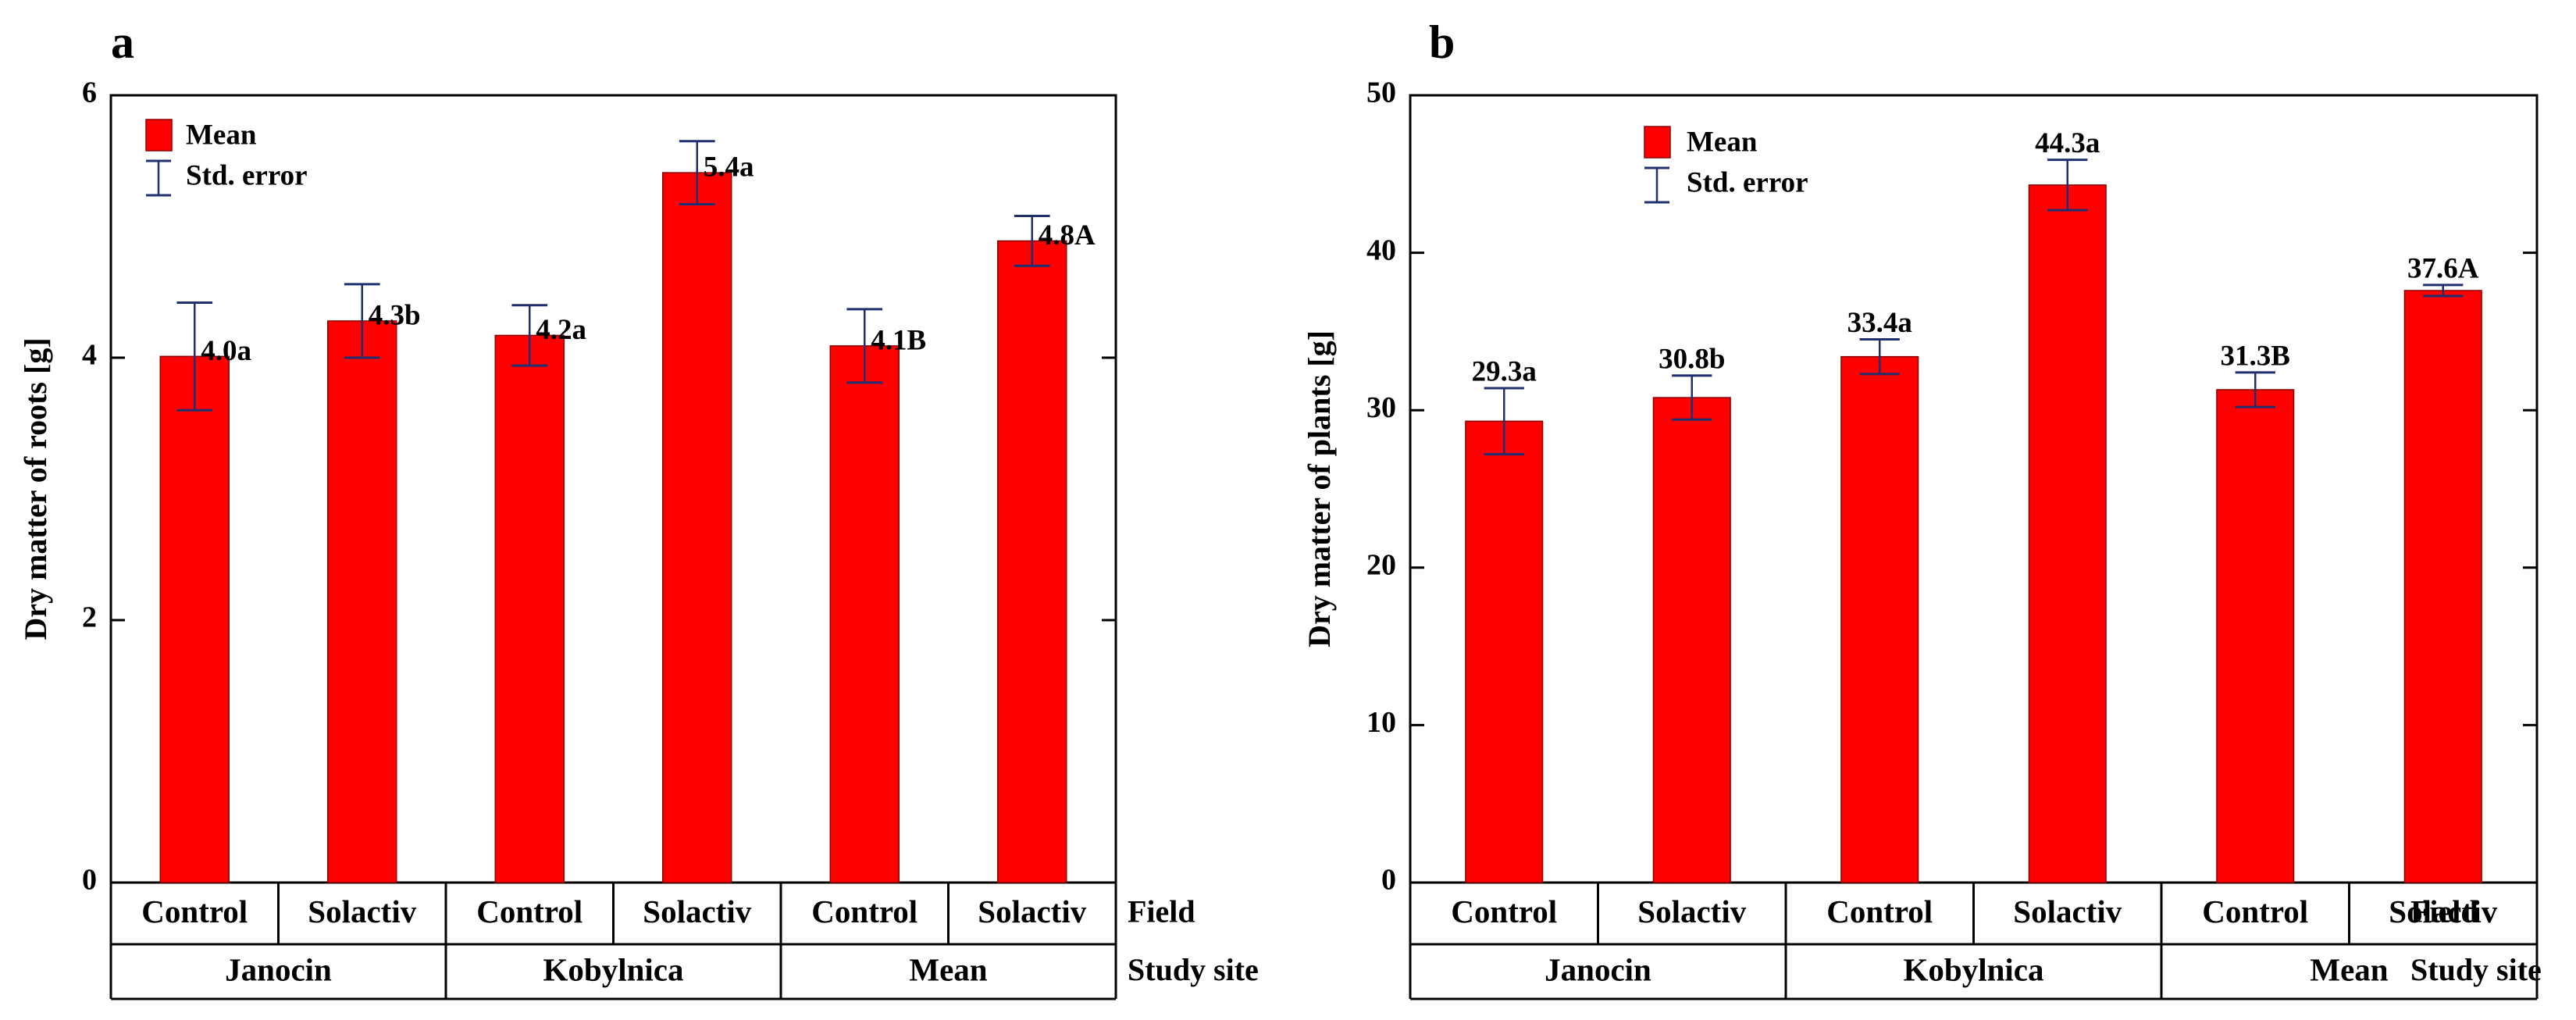 The height and width of the screenshot is (1020, 2576). What do you see at coordinates (1442, 42) in the screenshot?
I see `panel-label: b` at bounding box center [1442, 42].